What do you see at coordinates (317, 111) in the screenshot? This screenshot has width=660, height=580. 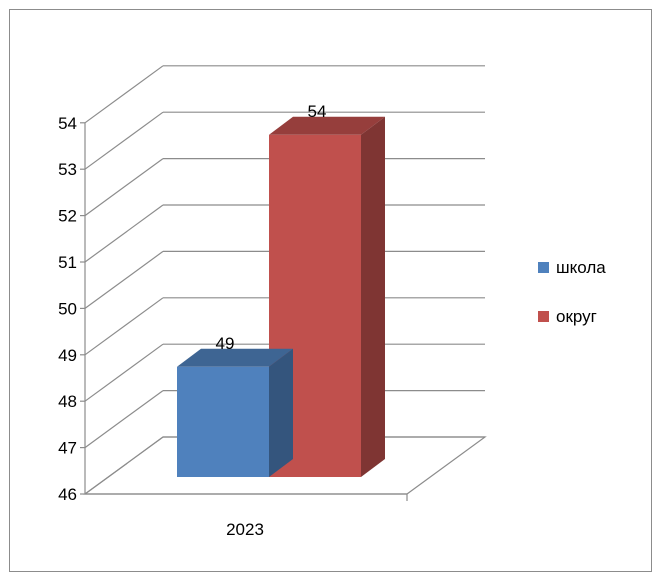 I see `data-label: 54` at bounding box center [317, 111].